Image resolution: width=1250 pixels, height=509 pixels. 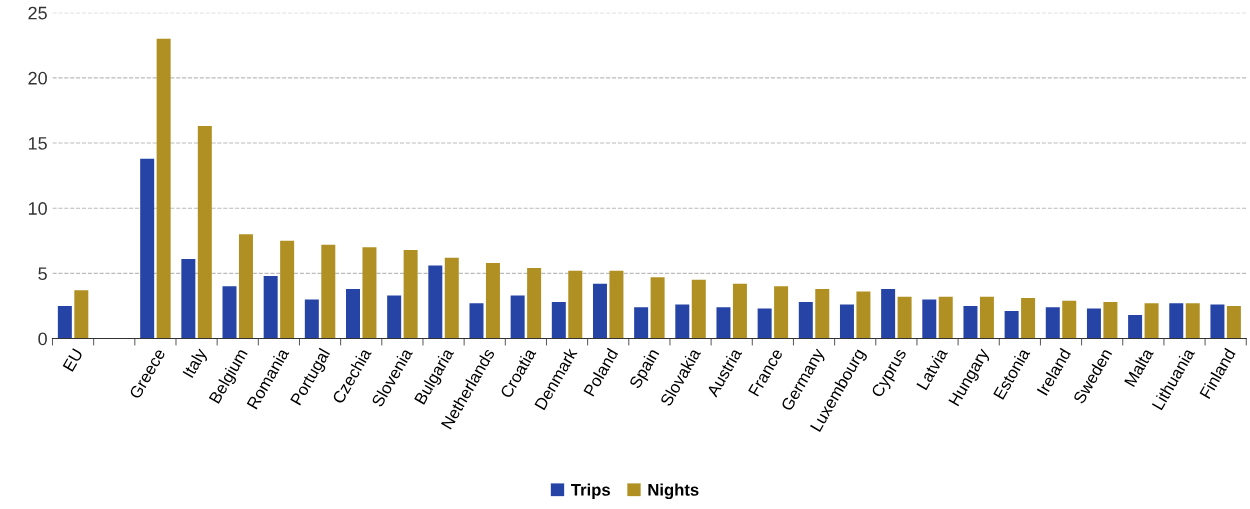 I want to click on y-tick-label: 10, so click(x=37, y=208).